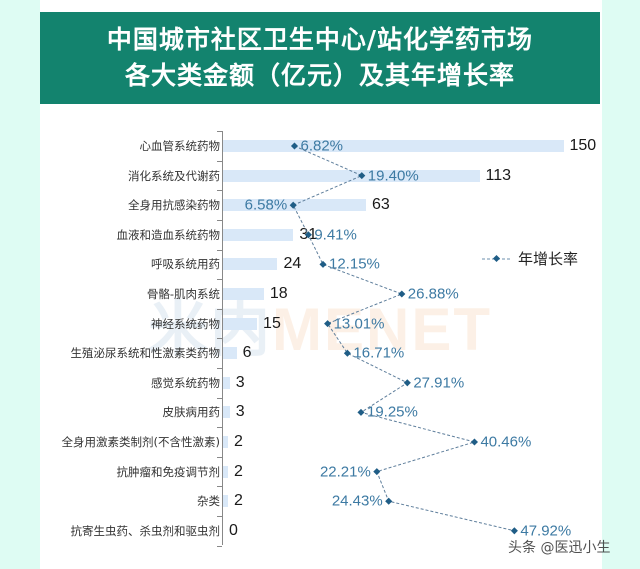  I want to click on growth-rate-label: 47.92%, so click(546, 531).